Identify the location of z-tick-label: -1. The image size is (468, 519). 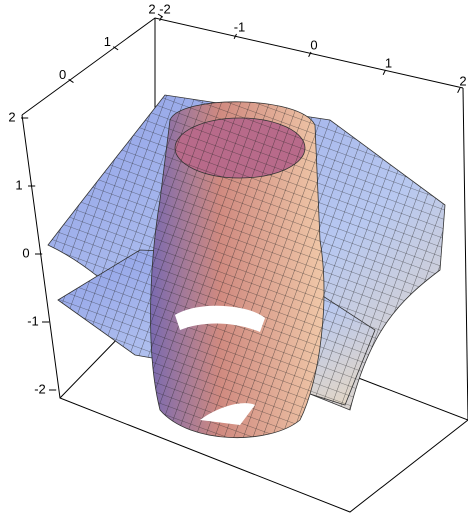
(33, 320).